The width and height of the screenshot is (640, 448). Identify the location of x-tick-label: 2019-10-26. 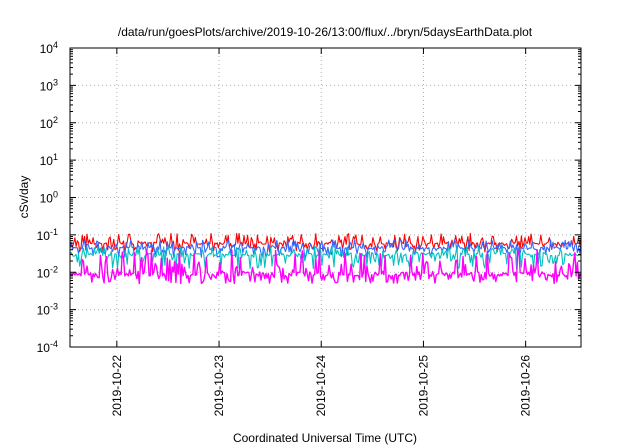
(526, 386).